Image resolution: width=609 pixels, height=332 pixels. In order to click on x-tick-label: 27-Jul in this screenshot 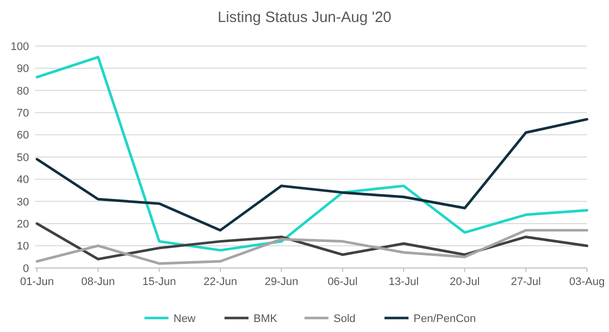, I will do `click(525, 282)`.